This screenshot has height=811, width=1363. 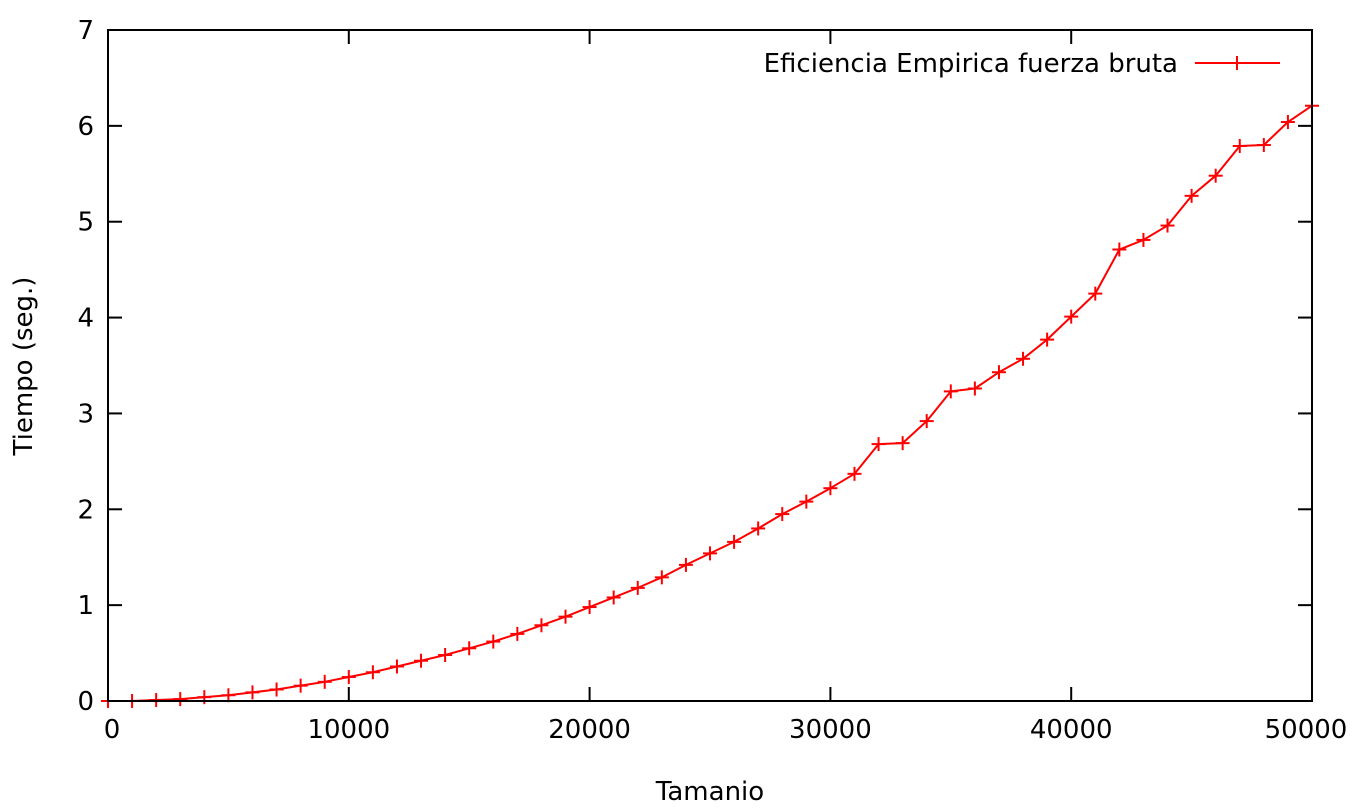 I want to click on x-tick-label: 40000, so click(x=1071, y=730).